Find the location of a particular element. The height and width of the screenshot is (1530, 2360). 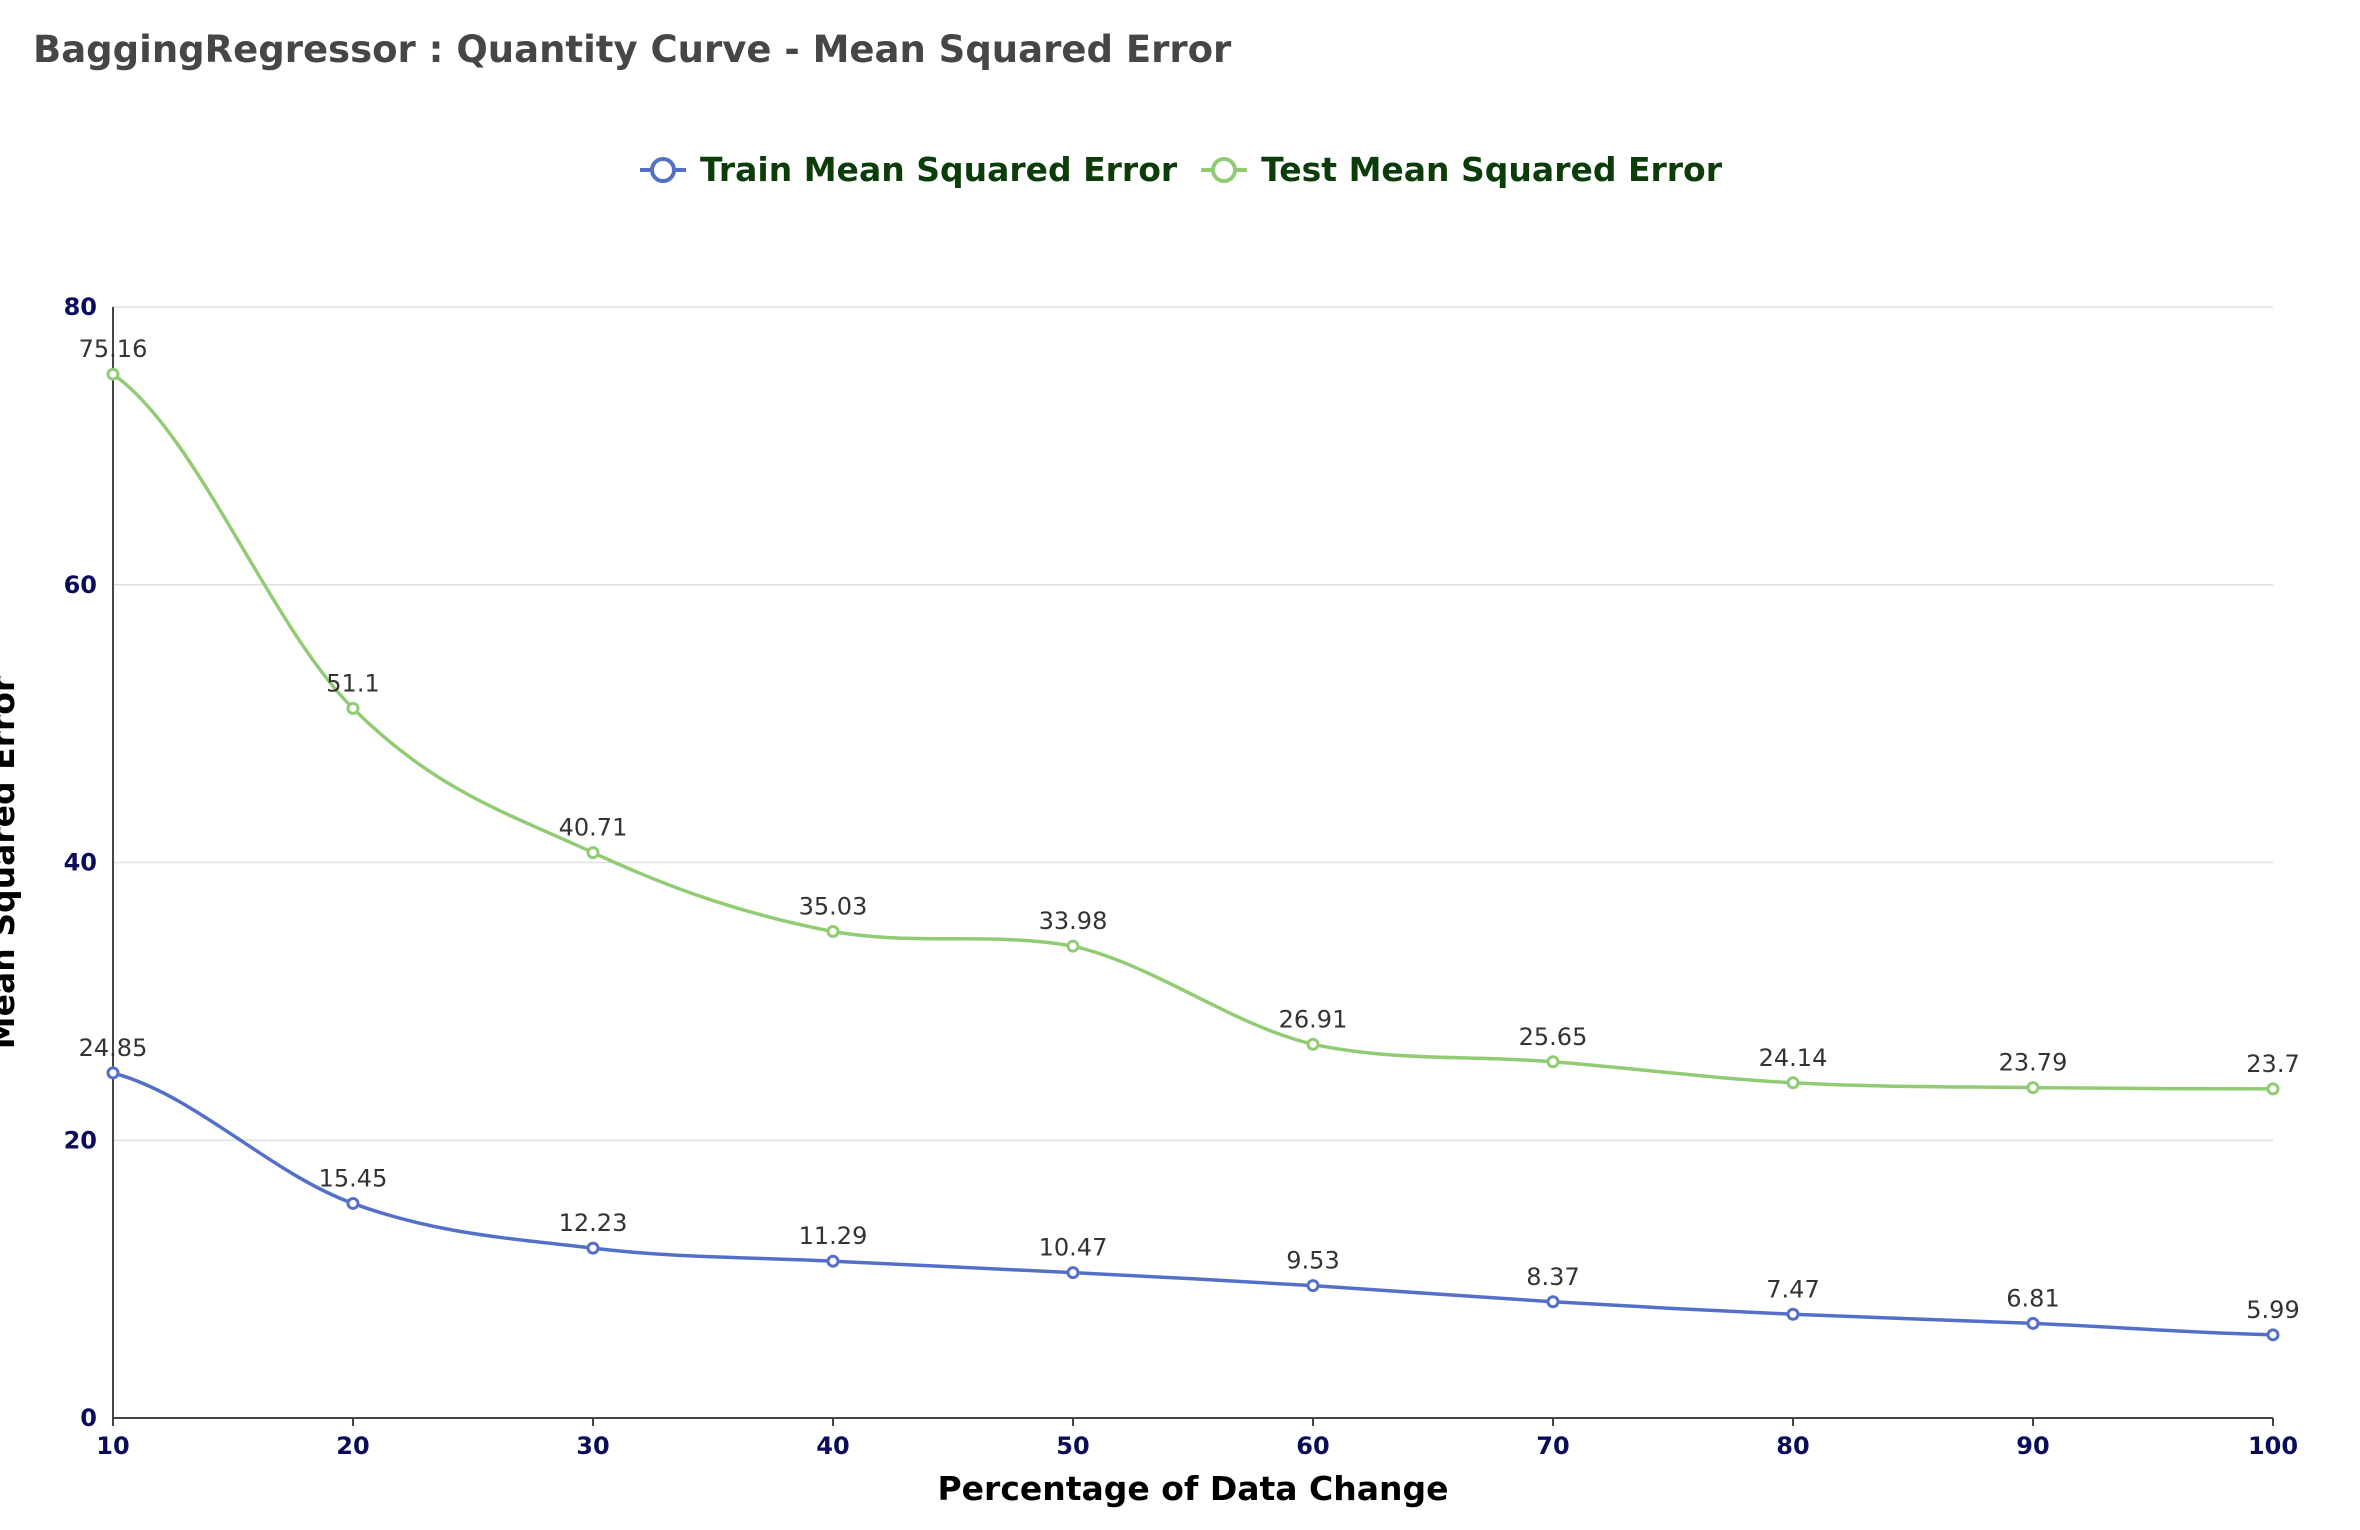

data-label: 25.65 is located at coordinates (1553, 1037).